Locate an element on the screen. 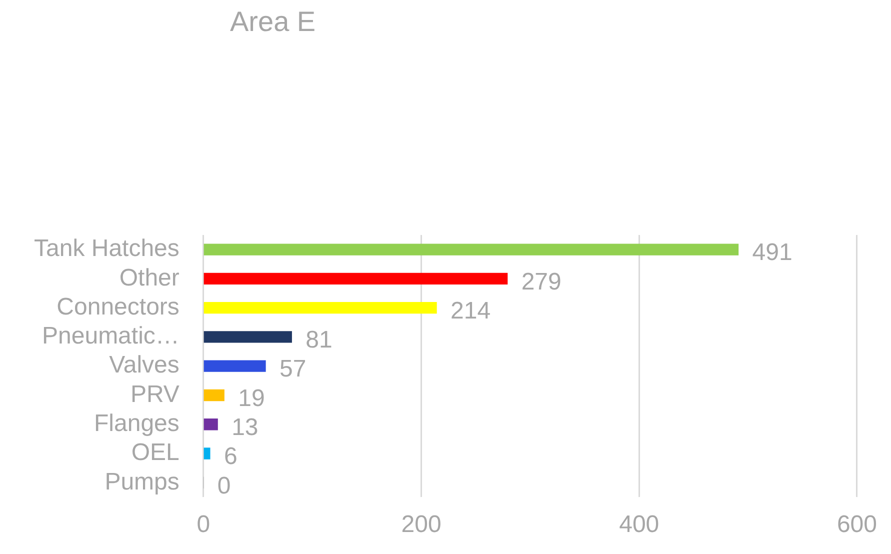  x-tick-label: 600 is located at coordinates (856, 524).